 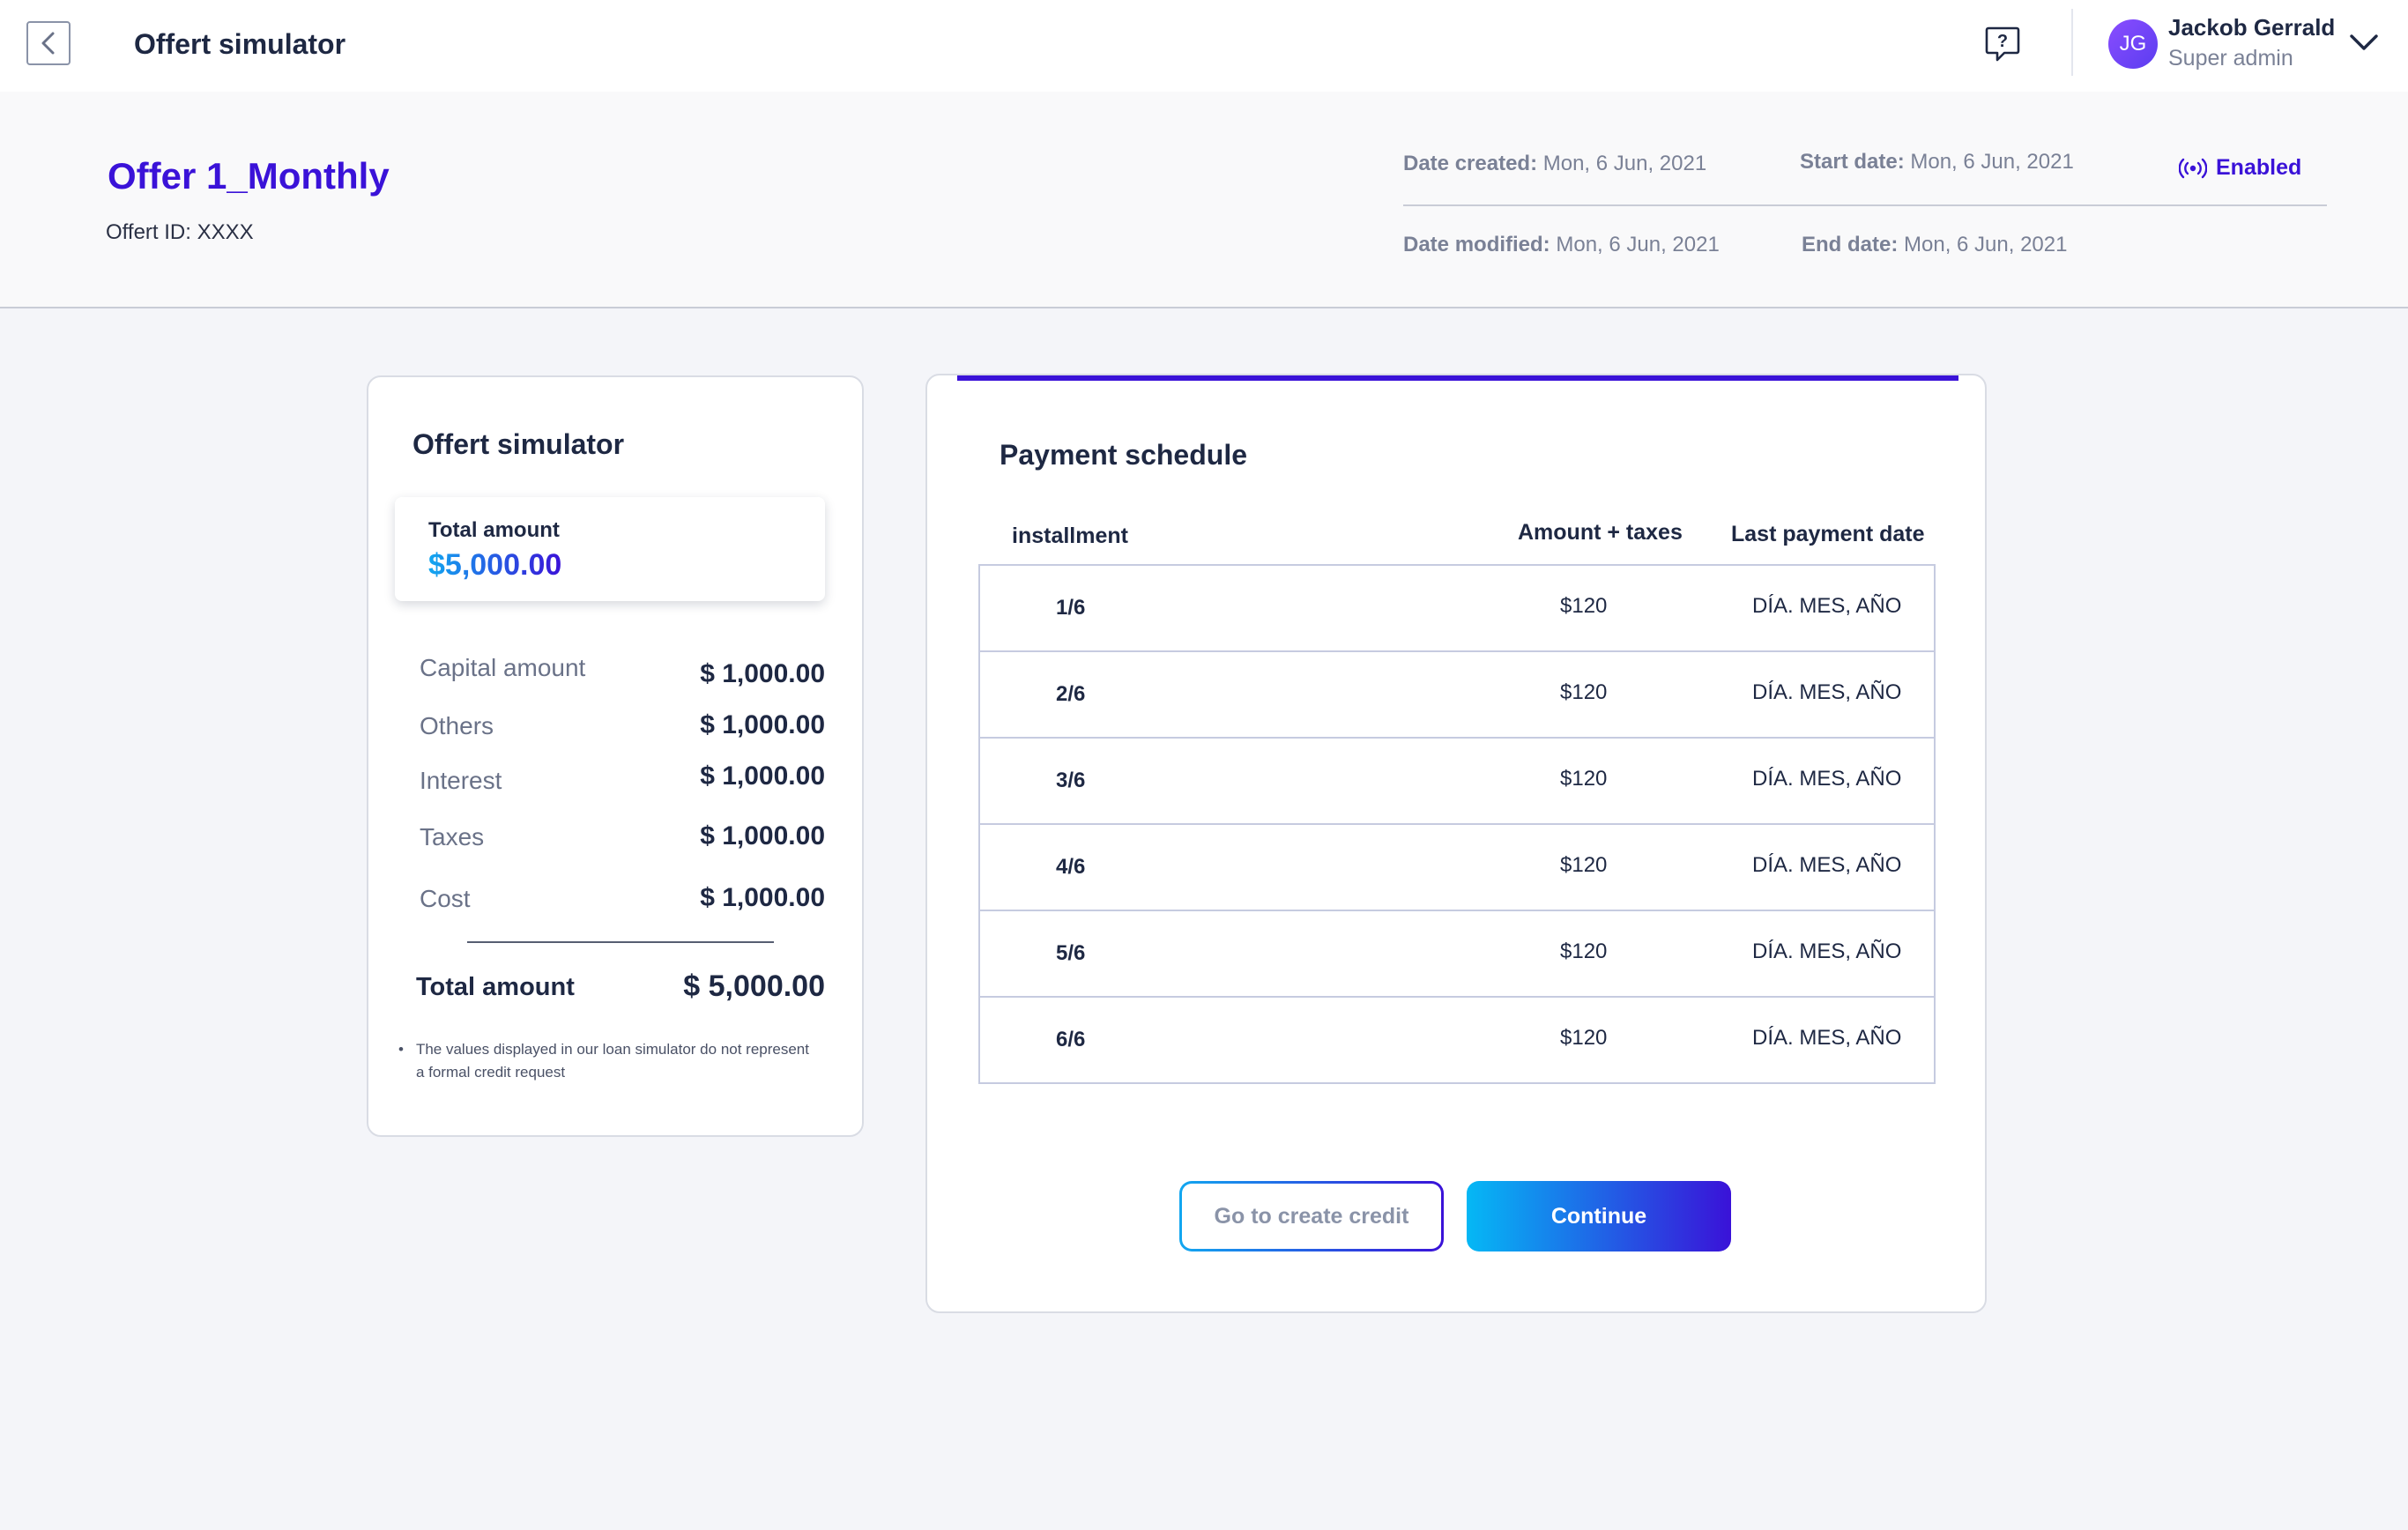 What do you see at coordinates (620, 942) in the screenshot?
I see `summary-divider` at bounding box center [620, 942].